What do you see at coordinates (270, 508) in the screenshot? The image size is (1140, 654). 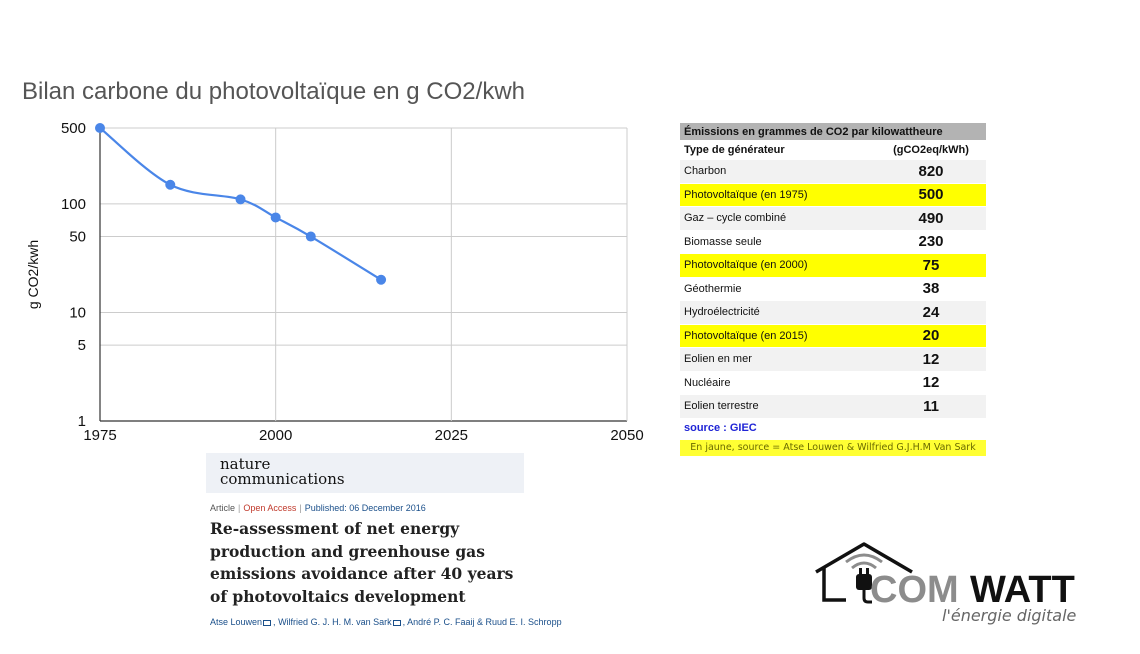 I see `open-access-badge: Open Access` at bounding box center [270, 508].